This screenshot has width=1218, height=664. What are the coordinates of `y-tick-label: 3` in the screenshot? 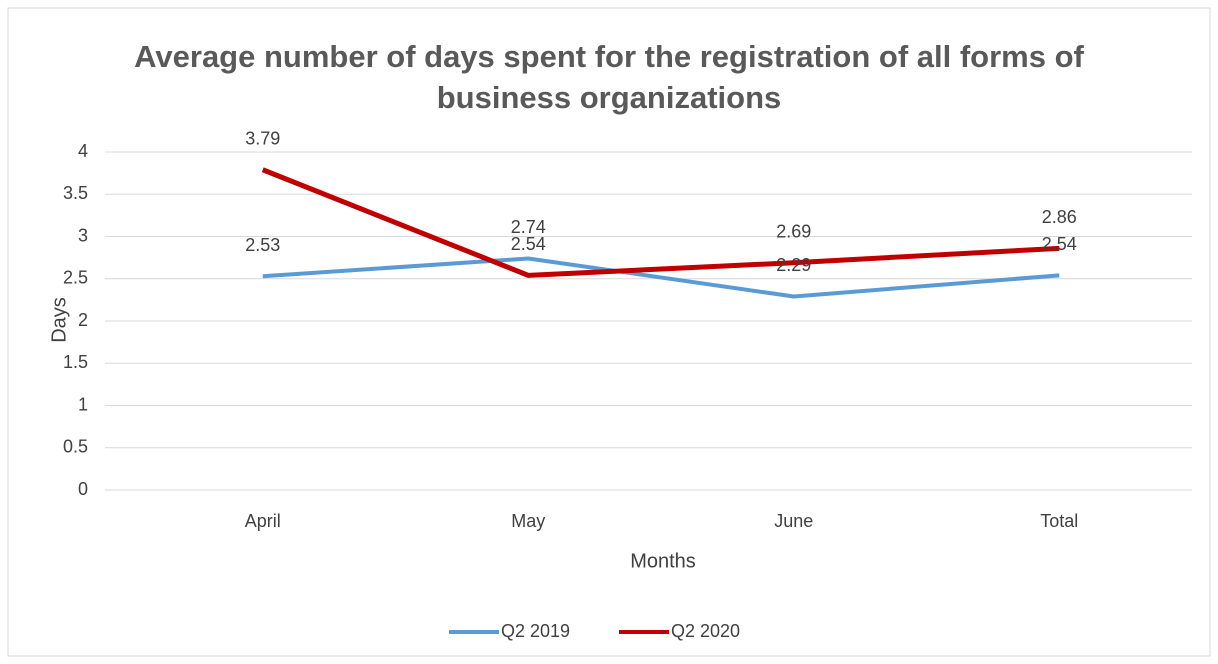 It's located at (83, 235).